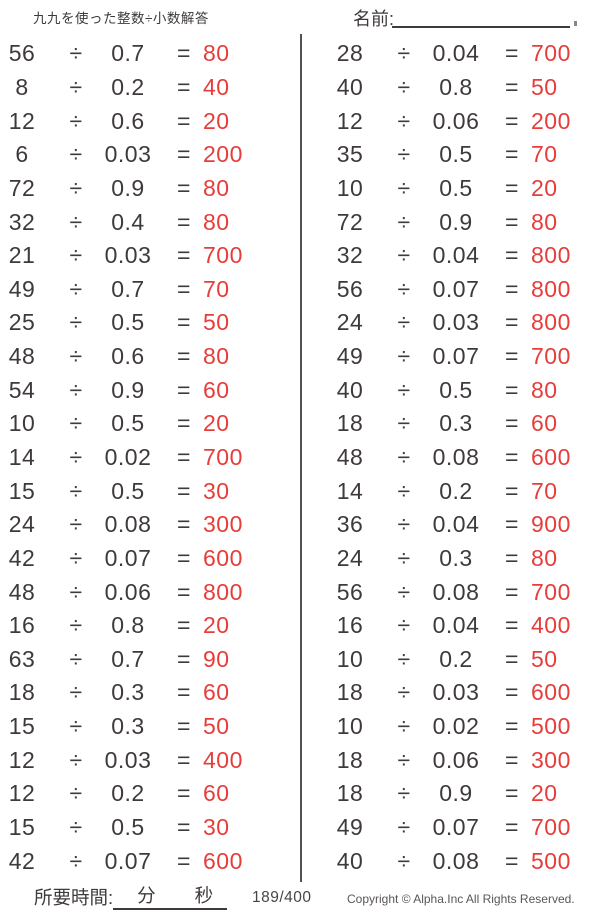  Describe the element at coordinates (128, 692) in the screenshot. I see `divisor-value: 0.3` at that location.